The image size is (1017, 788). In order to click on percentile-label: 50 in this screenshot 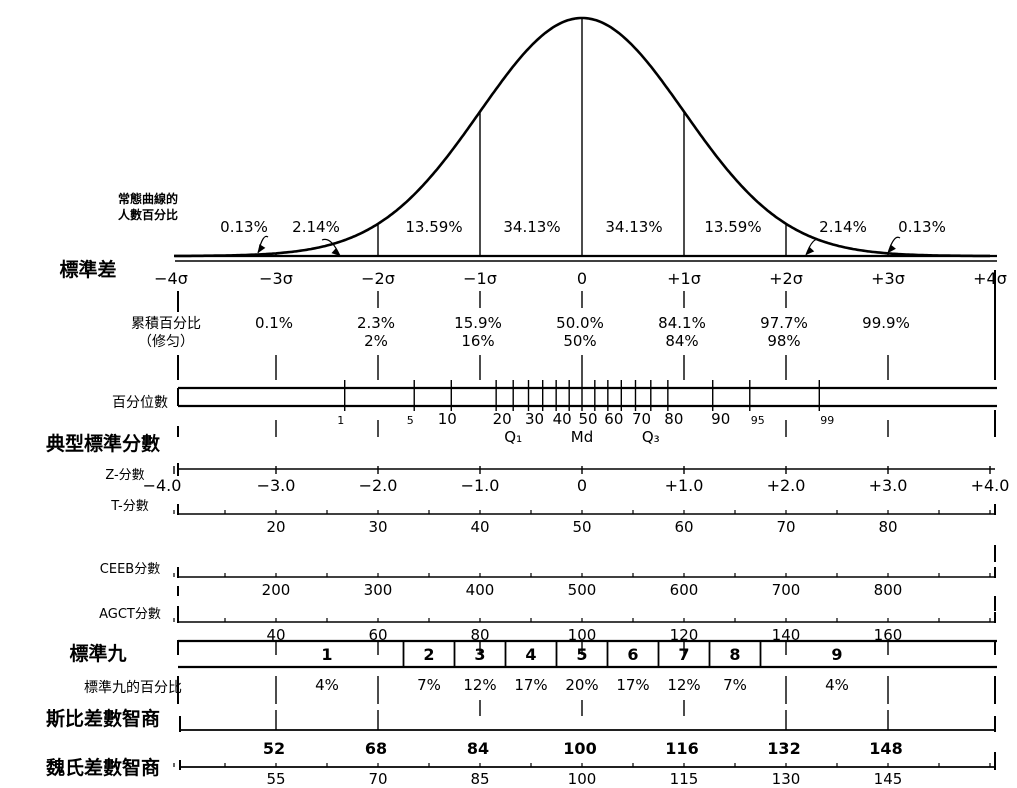, I will do `click(587, 419)`.